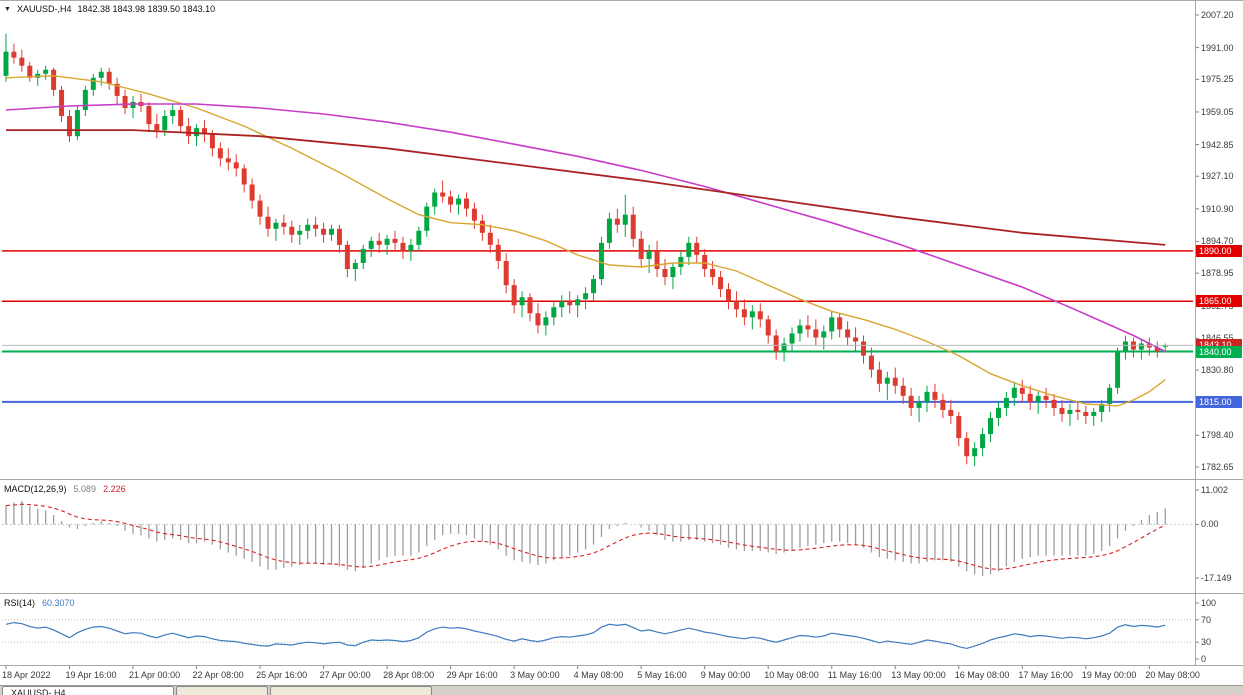 The image size is (1243, 695). What do you see at coordinates (1214, 490) in the screenshot?
I see `macd-axis-tick: 11.002` at bounding box center [1214, 490].